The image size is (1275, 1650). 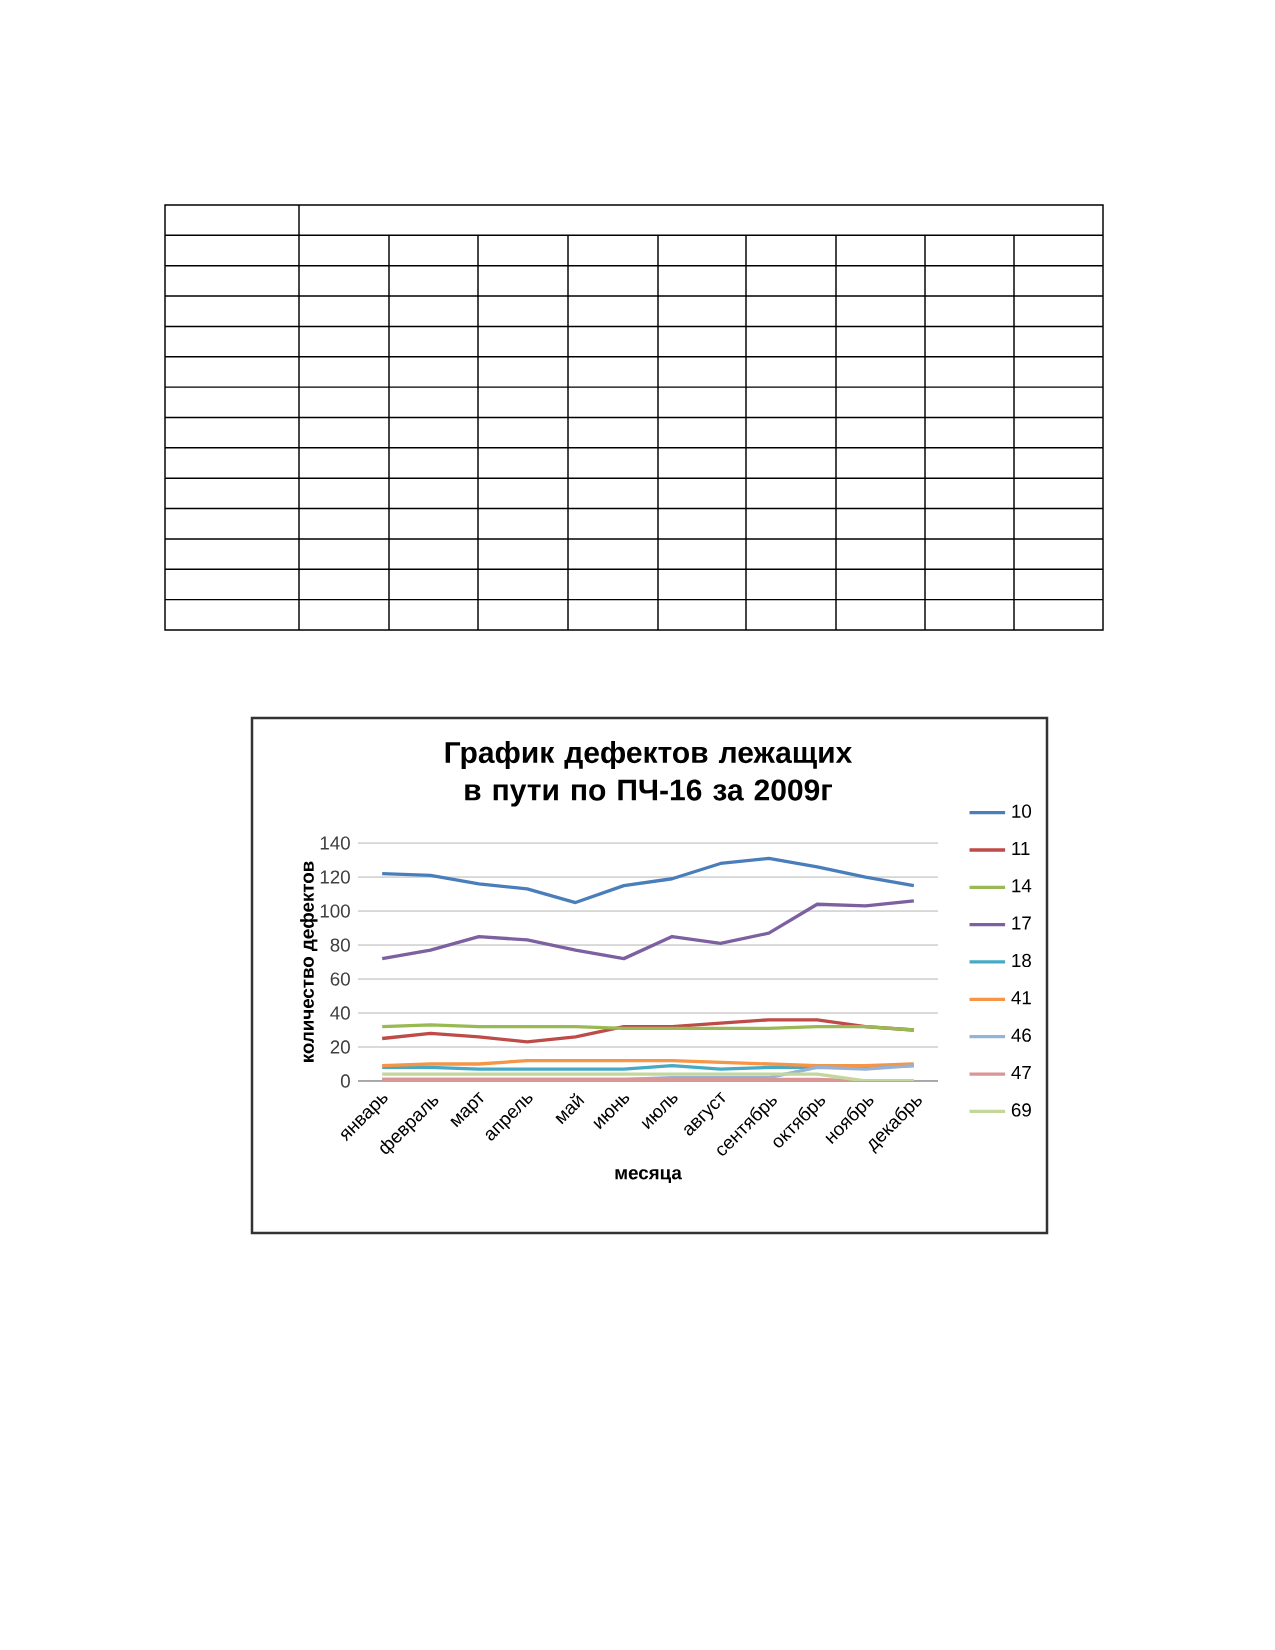 I want to click on legend-label: 10, so click(x=1022, y=811).